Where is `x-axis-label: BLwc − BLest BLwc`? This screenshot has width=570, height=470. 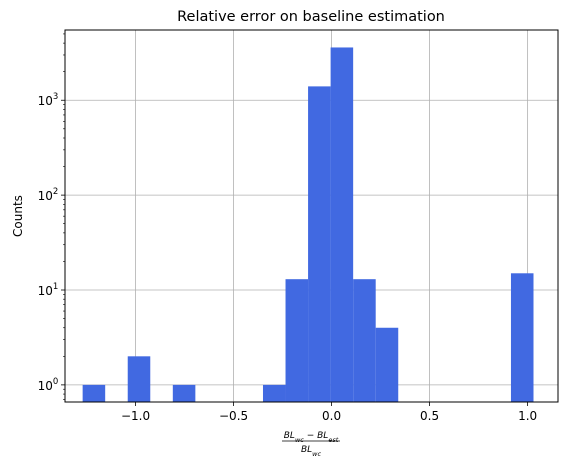 x-axis-label: BLwc − BLest BLwc is located at coordinates (311, 444).